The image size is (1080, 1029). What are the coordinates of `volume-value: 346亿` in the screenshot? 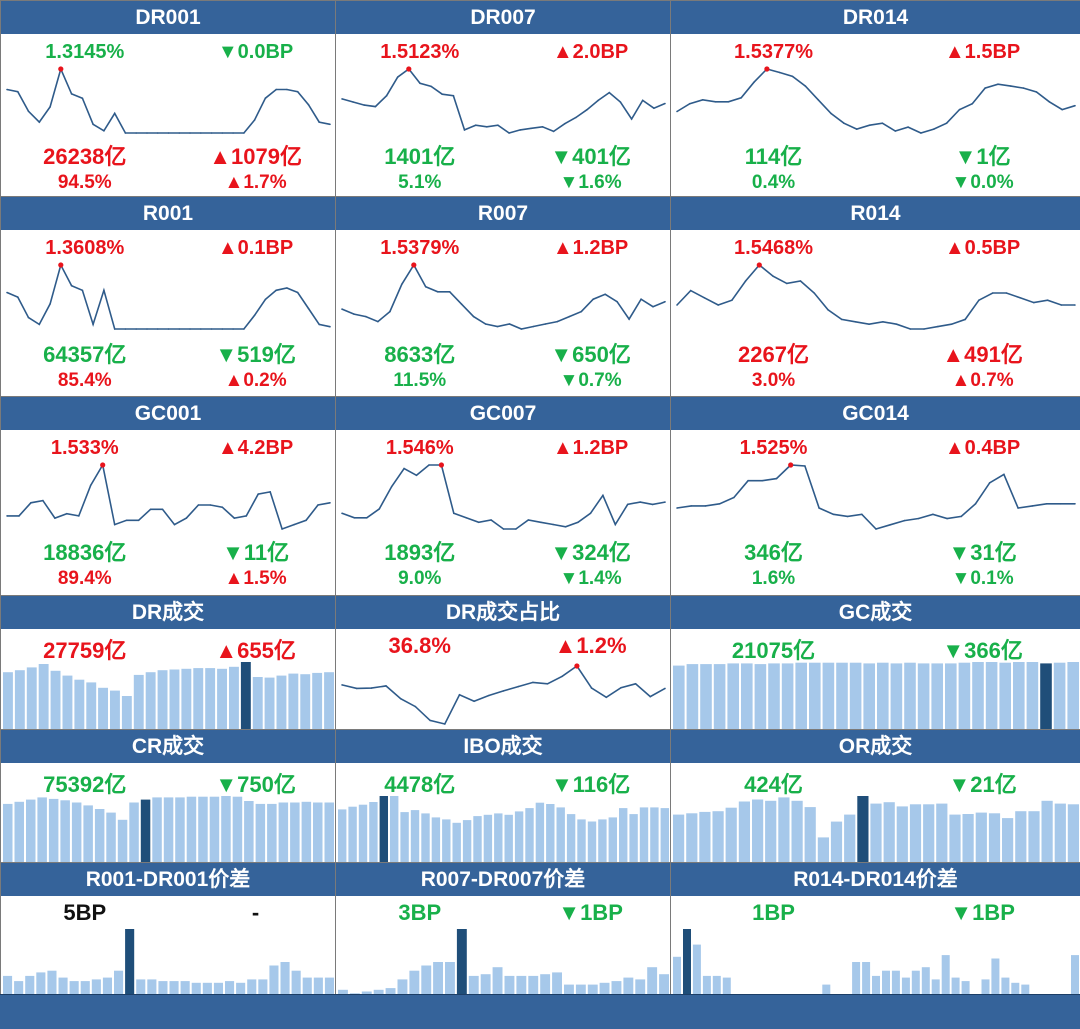 It's located at (773, 552).